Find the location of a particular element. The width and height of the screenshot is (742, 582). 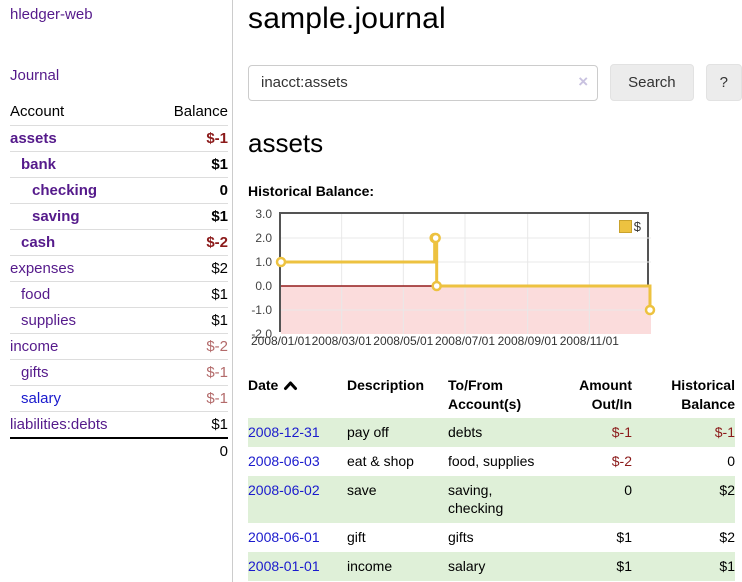

register-header-date: Date is located at coordinates (297, 396).